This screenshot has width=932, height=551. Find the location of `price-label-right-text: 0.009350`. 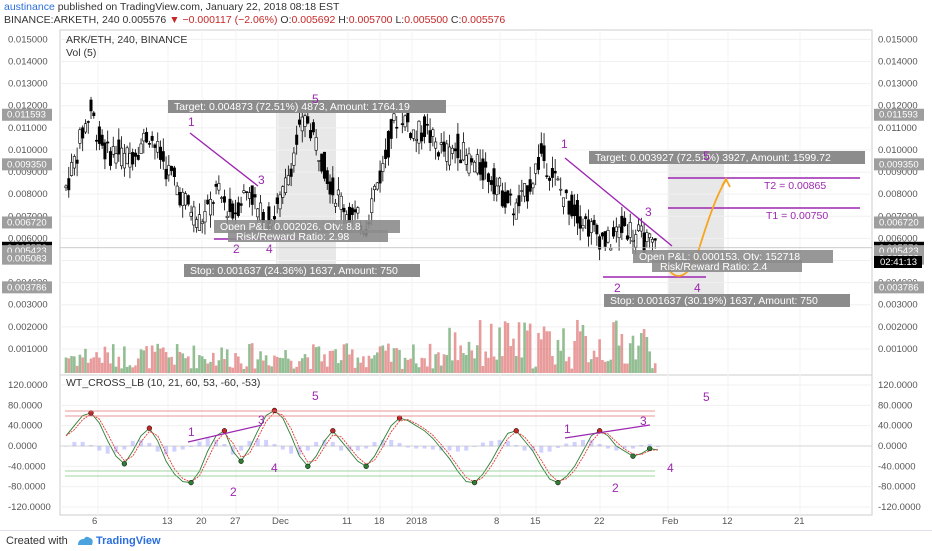

price-label-right-text: 0.009350 is located at coordinates (899, 164).